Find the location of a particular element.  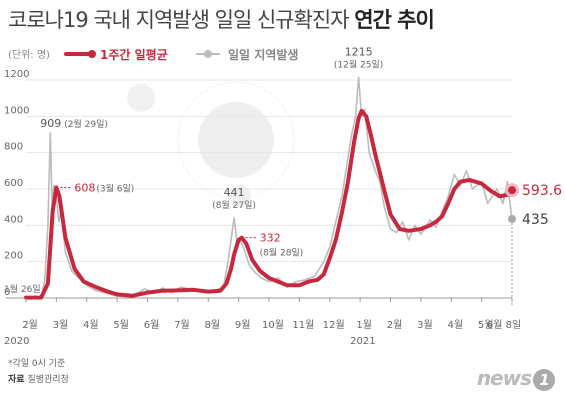

chart-title: 코로나19 국내 지역발생 일일 신규확진자 연간 추이 is located at coordinates (221, 19).